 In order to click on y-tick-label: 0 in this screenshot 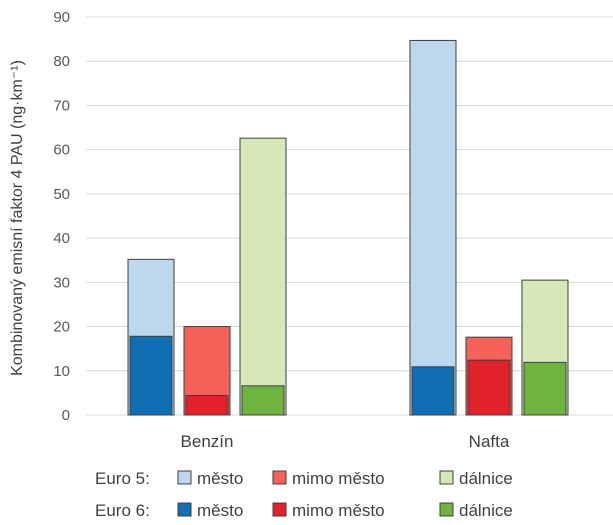, I will do `click(66, 415)`.